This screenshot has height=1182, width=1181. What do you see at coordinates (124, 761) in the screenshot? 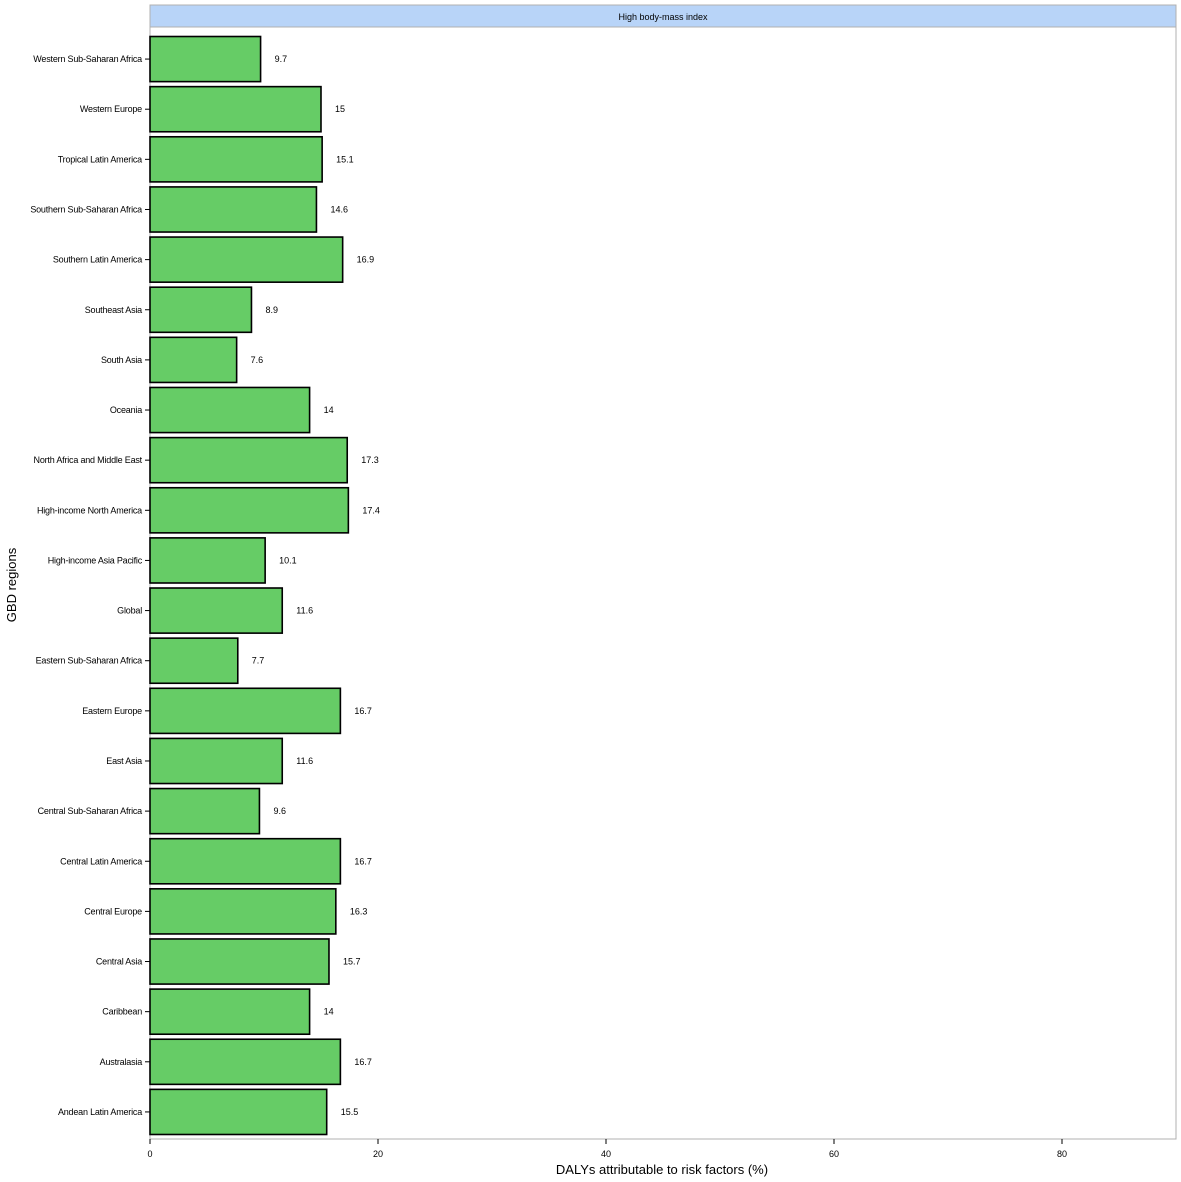
I see `category-label: East Asia` at bounding box center [124, 761].